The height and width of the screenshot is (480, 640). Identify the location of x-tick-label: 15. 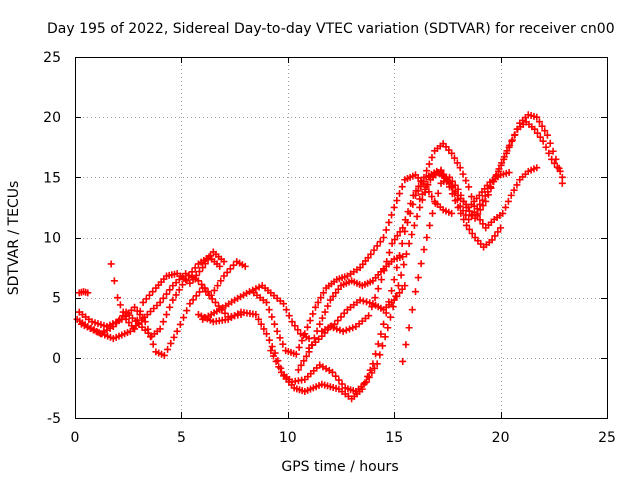
(394, 438).